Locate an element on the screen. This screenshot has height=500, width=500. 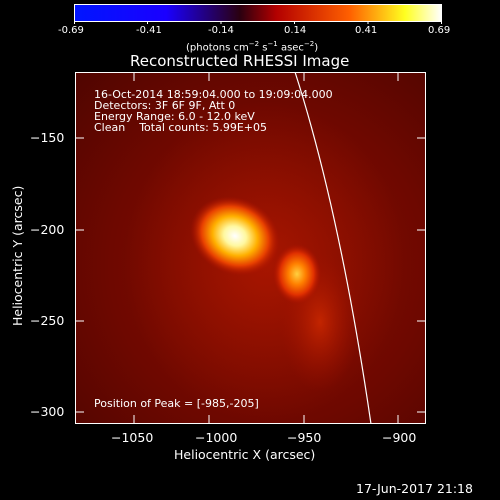
x-tick-label: −1050 is located at coordinates (132, 437).